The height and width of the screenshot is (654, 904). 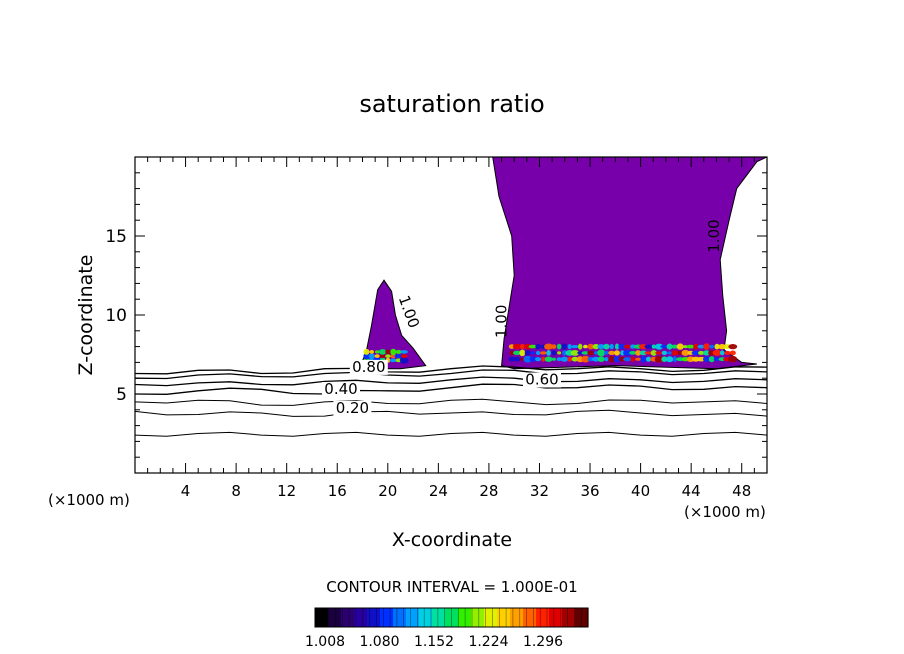 I want to click on cloud-right, so click(x=629, y=263).